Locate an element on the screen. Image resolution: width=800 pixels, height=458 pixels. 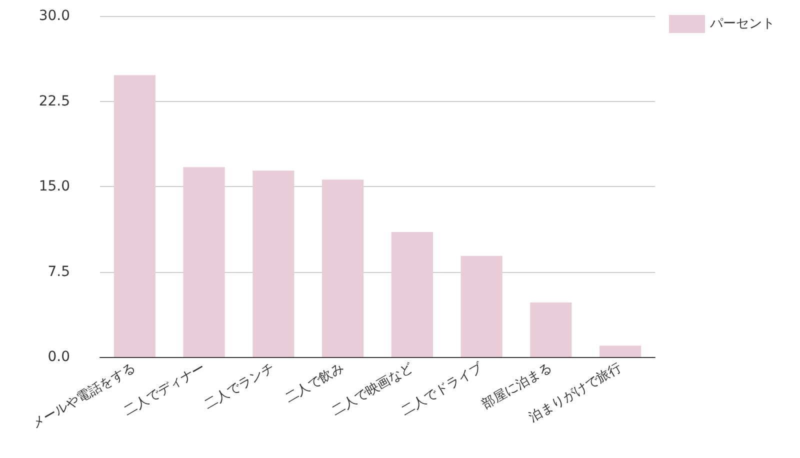
x-tick-label: 二人でランチ is located at coordinates (240, 386).